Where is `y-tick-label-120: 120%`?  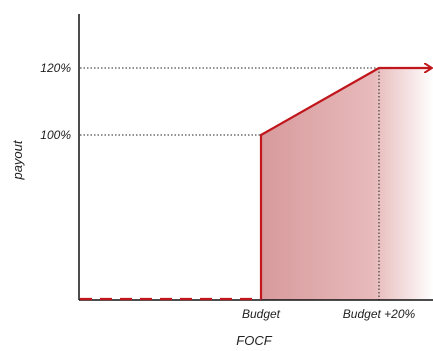
y-tick-label-120: 120% is located at coordinates (55, 68).